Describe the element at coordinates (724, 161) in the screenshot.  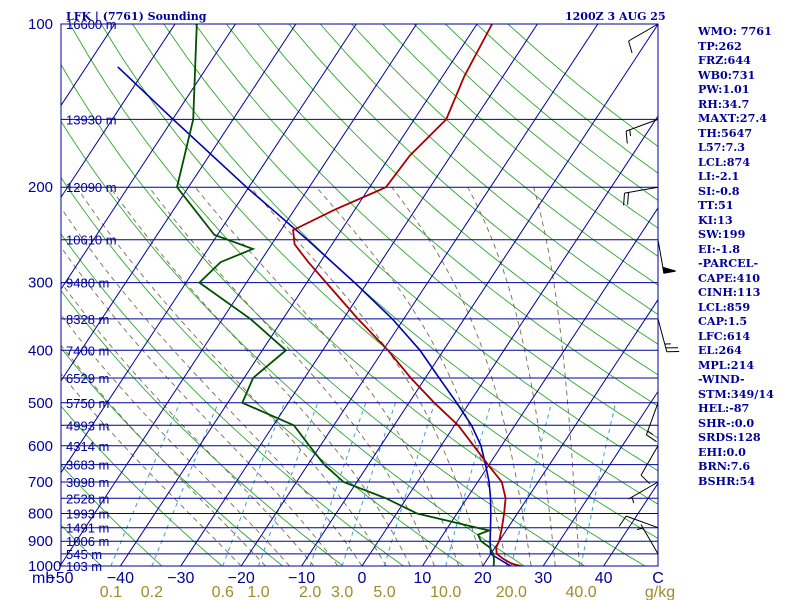
I see `index-line: LCL:874` at that location.